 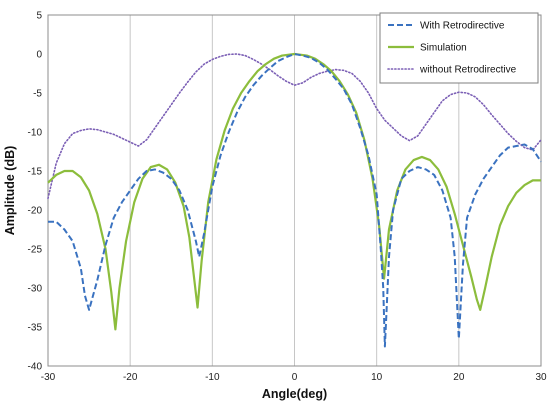 What do you see at coordinates (541, 377) in the screenshot?
I see `x-tick-label: 30` at bounding box center [541, 377].